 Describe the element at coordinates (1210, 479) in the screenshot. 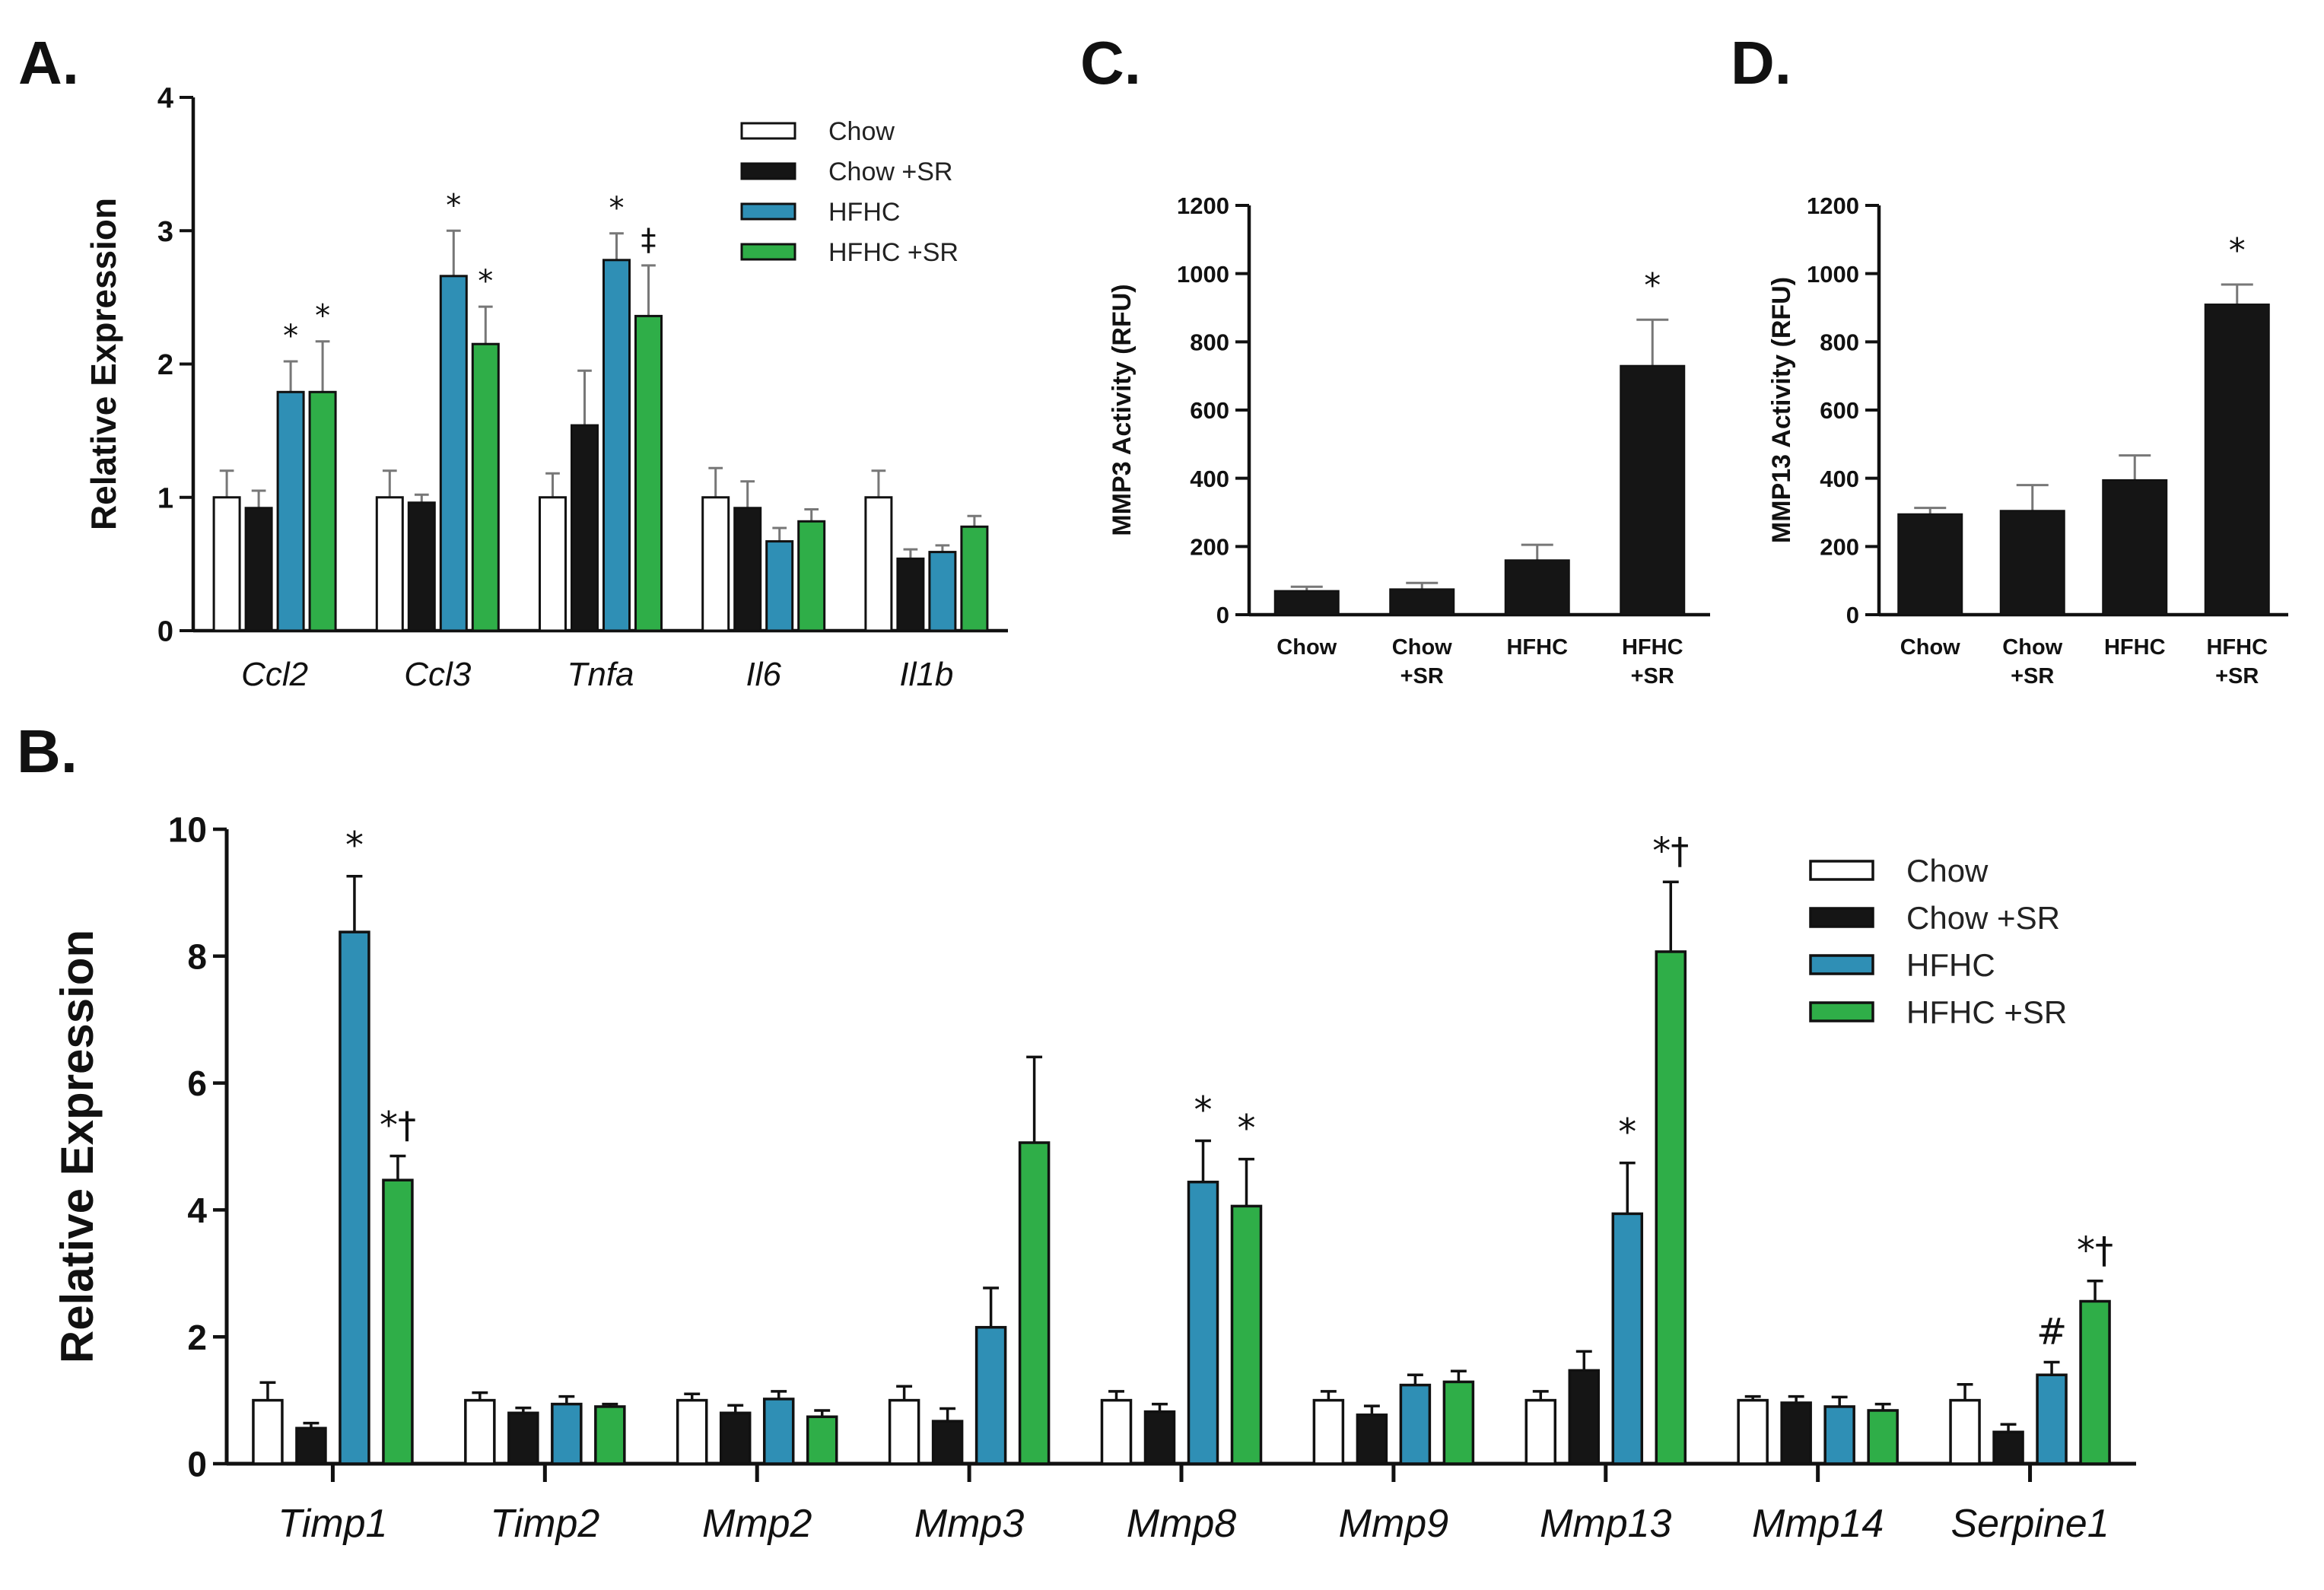

I see `y-tick-label: 400` at that location.